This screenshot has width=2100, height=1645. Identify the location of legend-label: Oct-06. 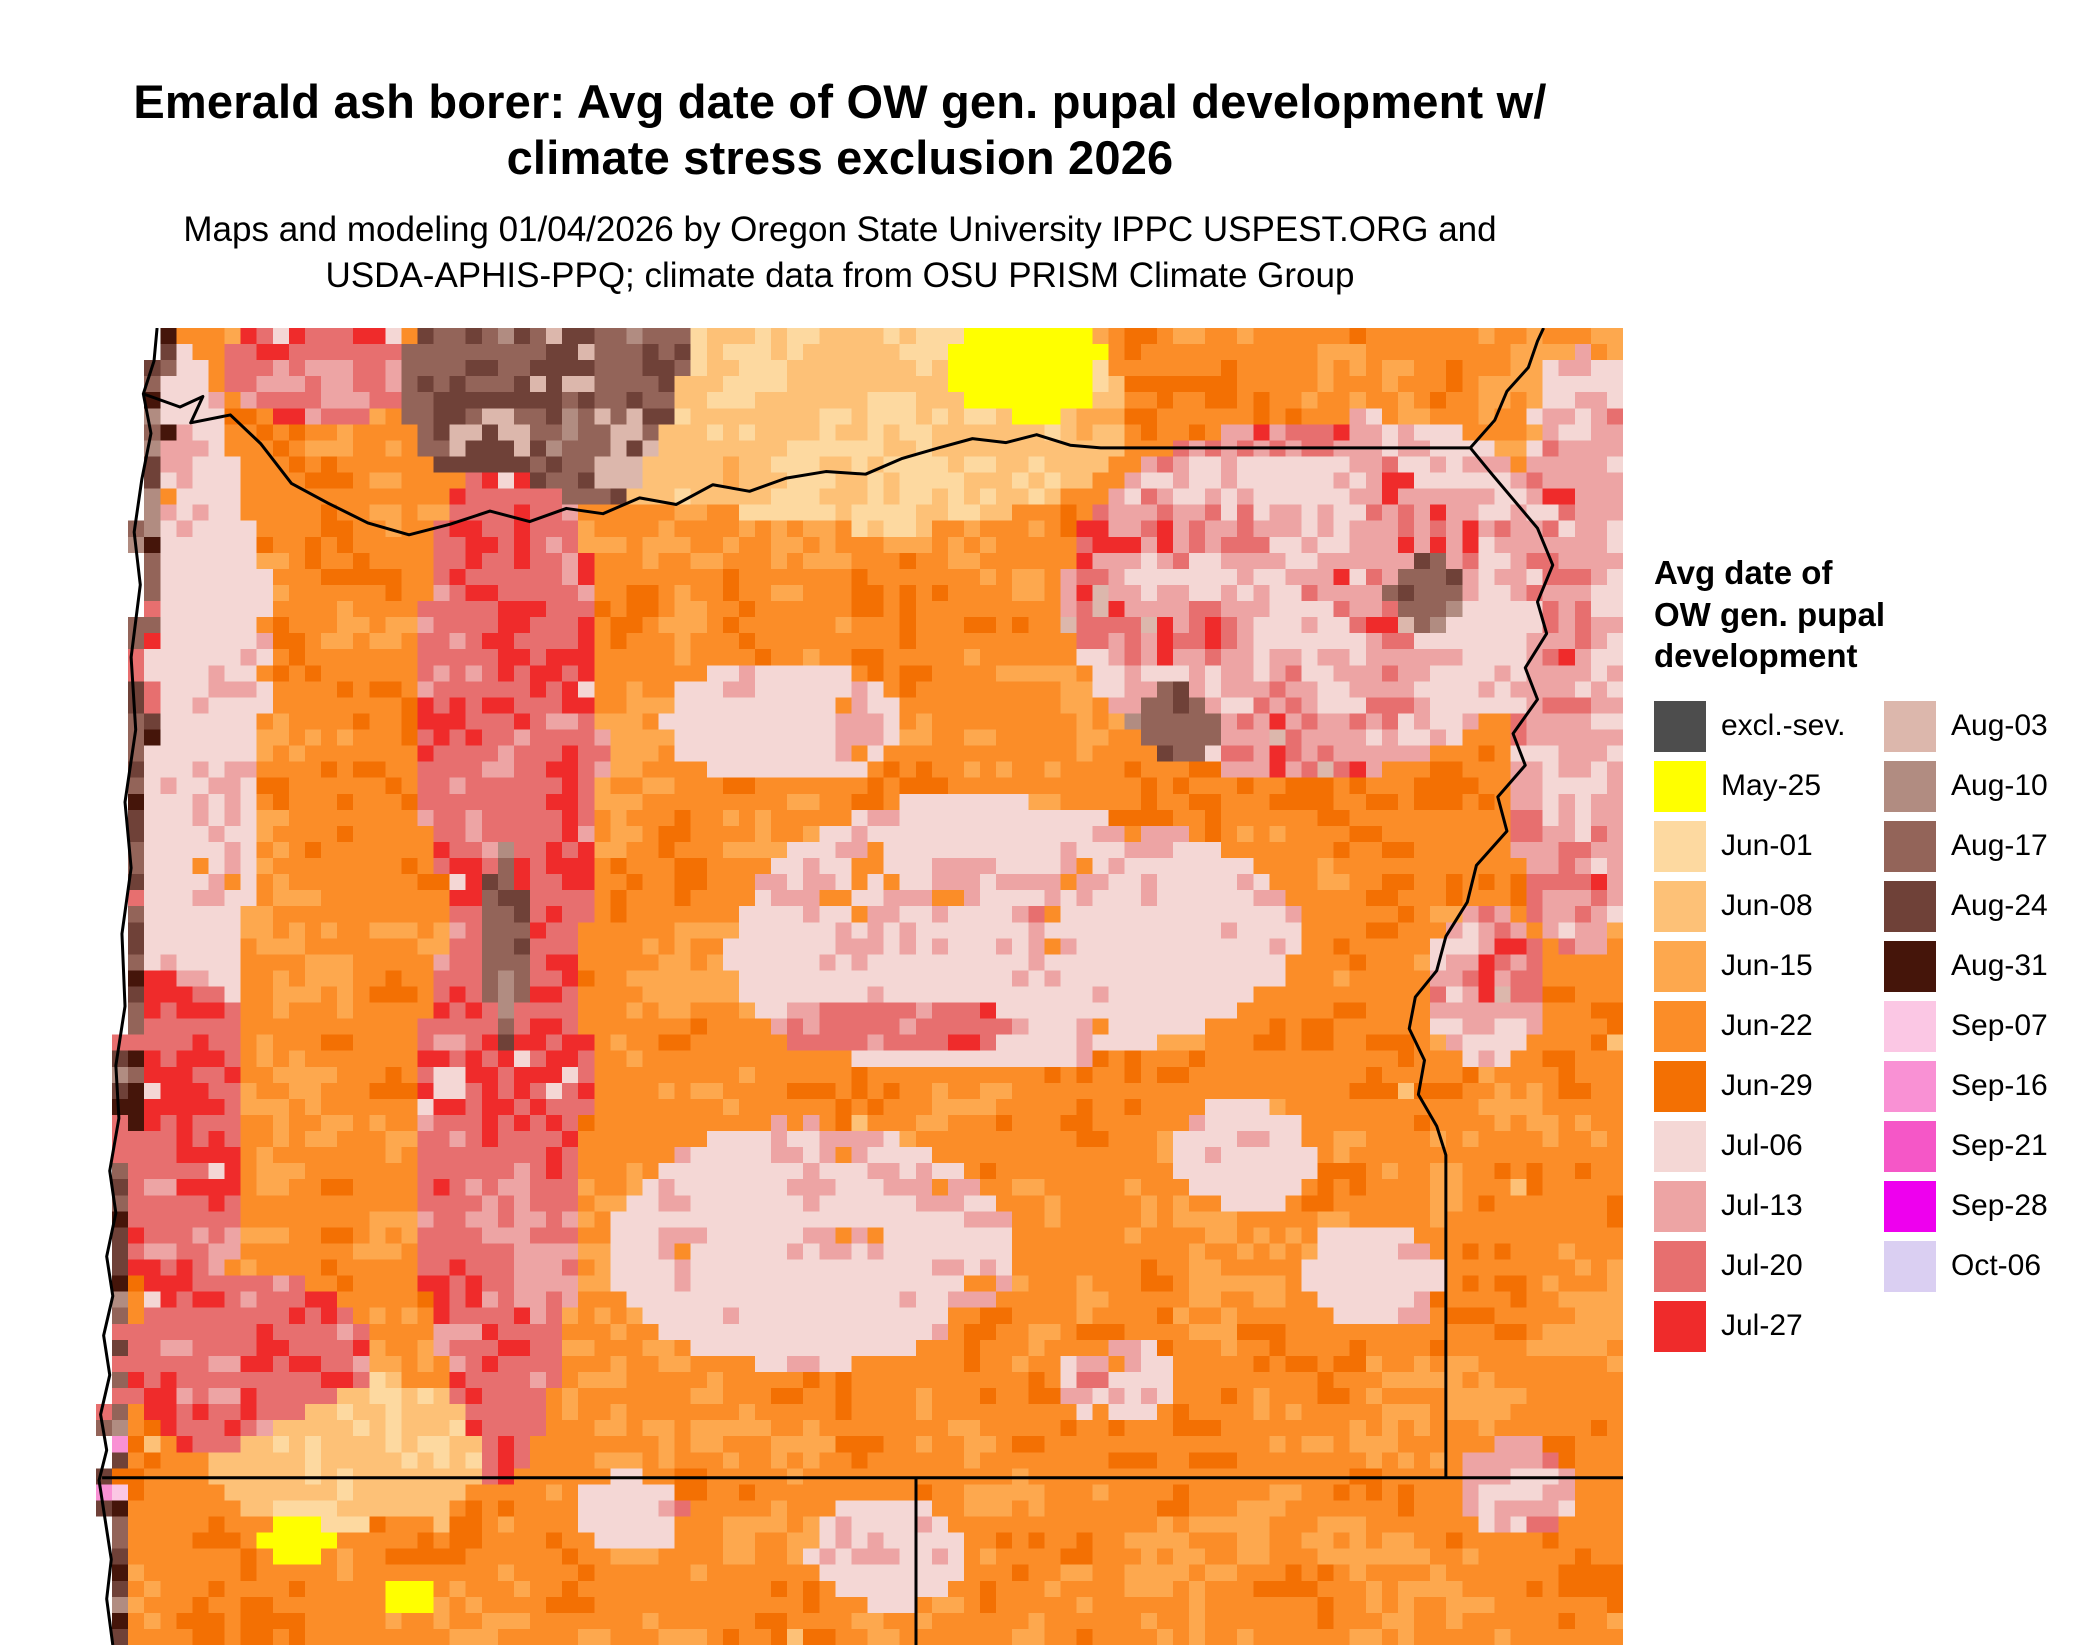
(1996, 1266).